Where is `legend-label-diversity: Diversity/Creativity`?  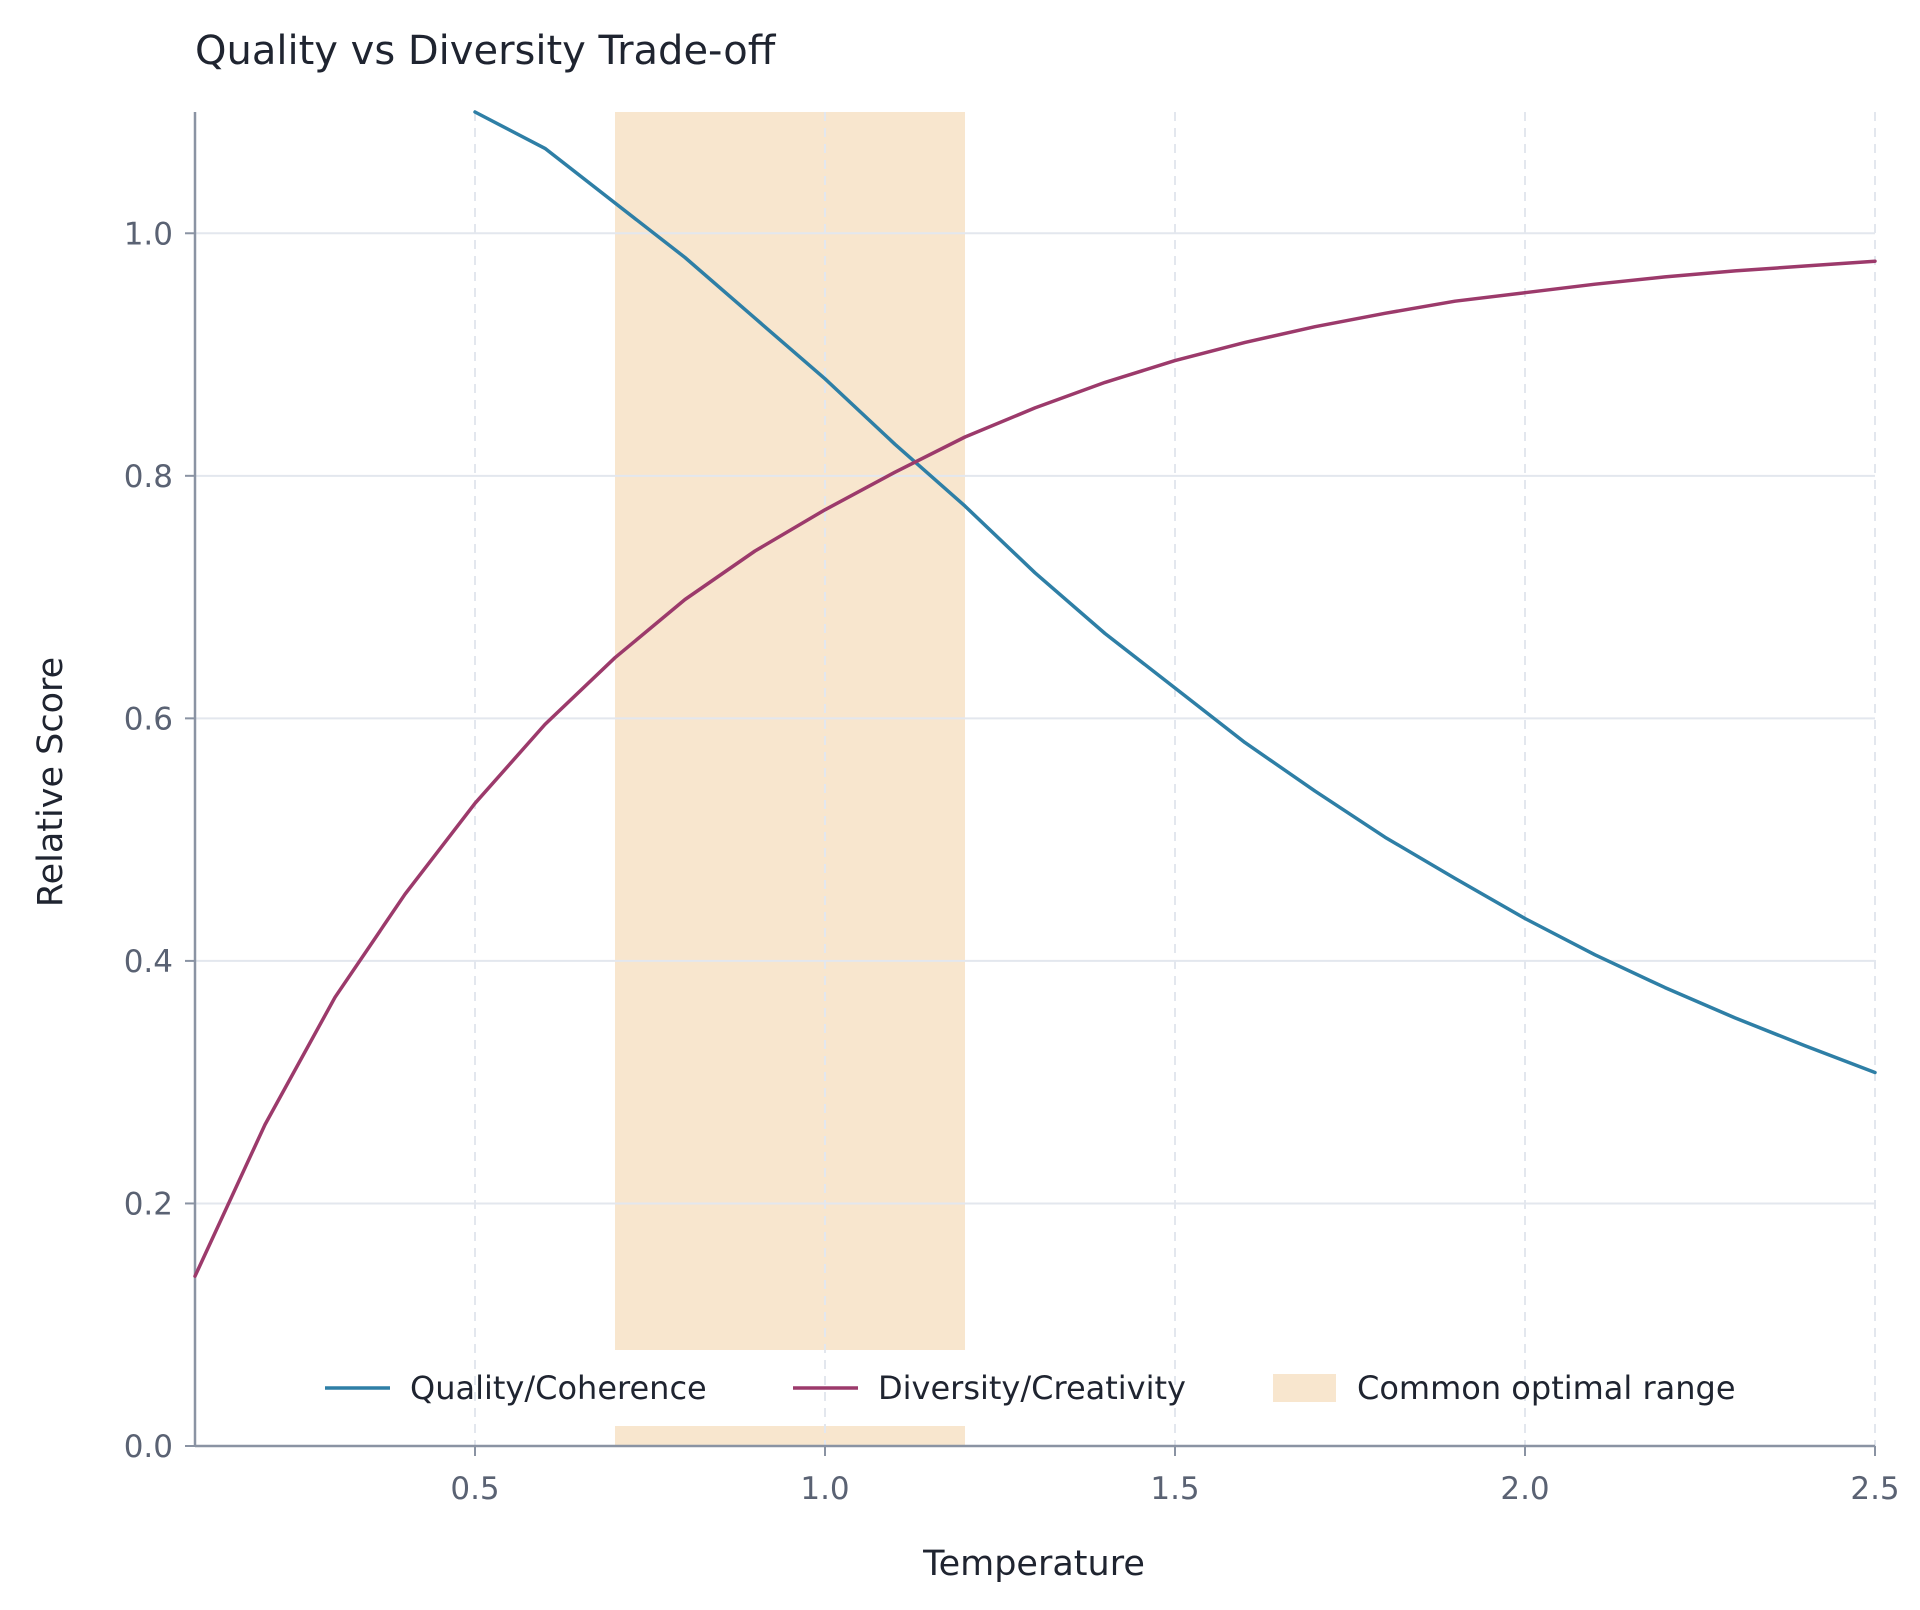
legend-label-diversity: Diversity/Creativity is located at coordinates (1032, 1388).